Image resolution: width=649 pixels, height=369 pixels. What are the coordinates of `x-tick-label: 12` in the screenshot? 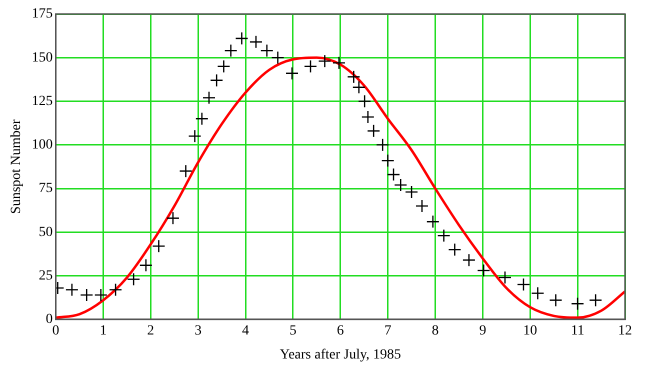 It's located at (625, 330).